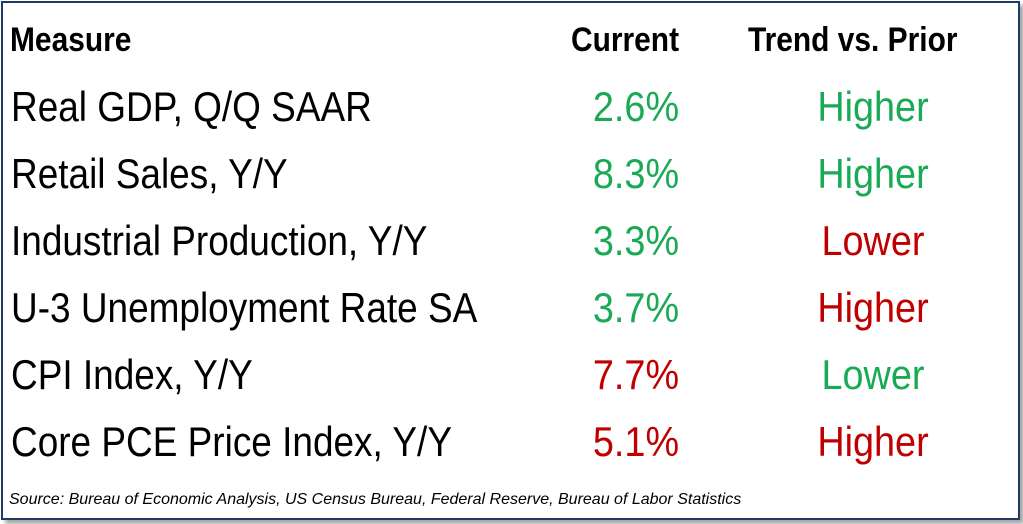 The width and height of the screenshot is (1023, 524). I want to click on row-measure: CPI Index, Y/Y, so click(132, 374).